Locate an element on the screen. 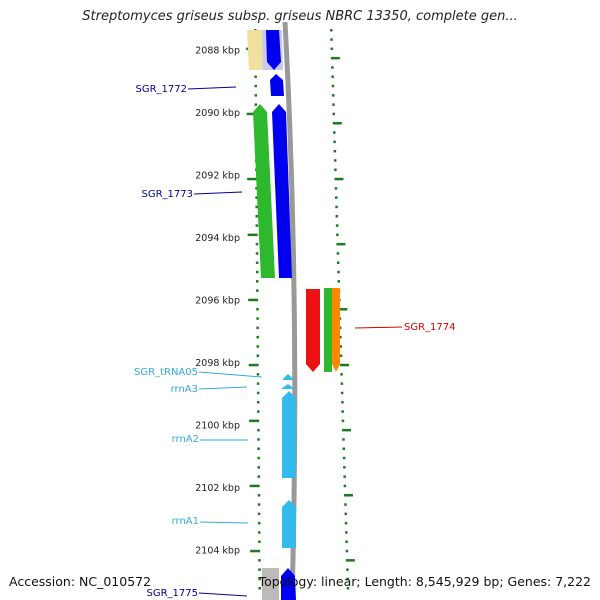 This screenshot has height=600, width=600. feature-label: rrnA3 is located at coordinates (184, 389).